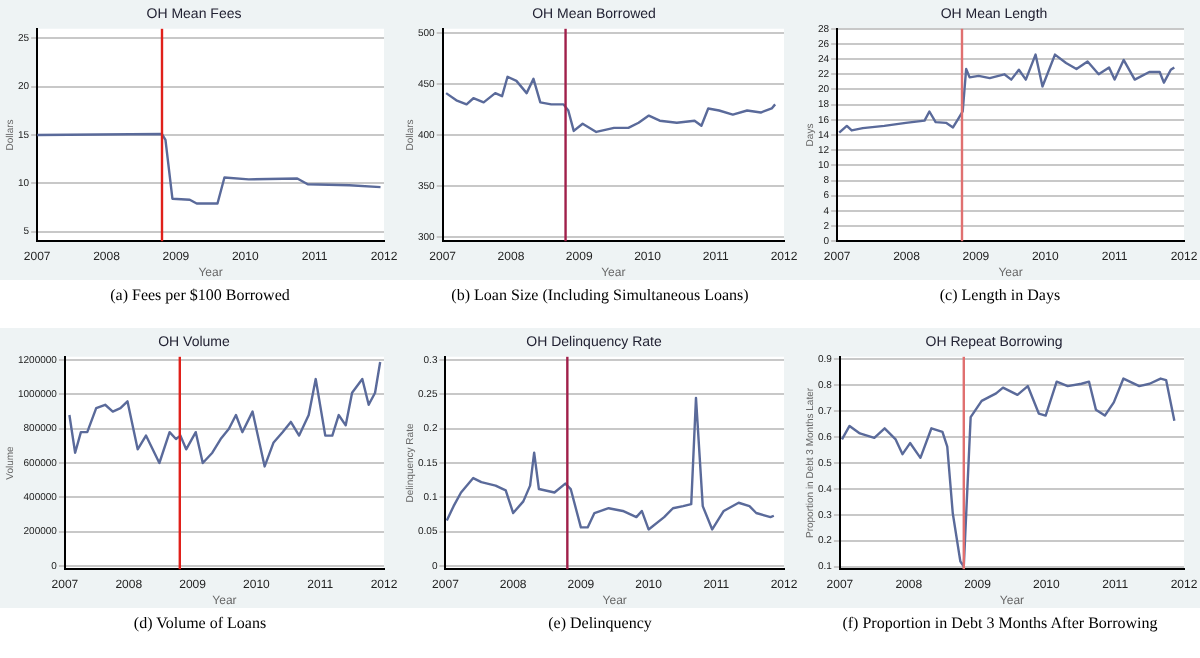 Image resolution: width=1200 pixels, height=658 pixels. Describe the element at coordinates (1000, 296) in the screenshot. I see `text: (c) Length in Days` at that location.